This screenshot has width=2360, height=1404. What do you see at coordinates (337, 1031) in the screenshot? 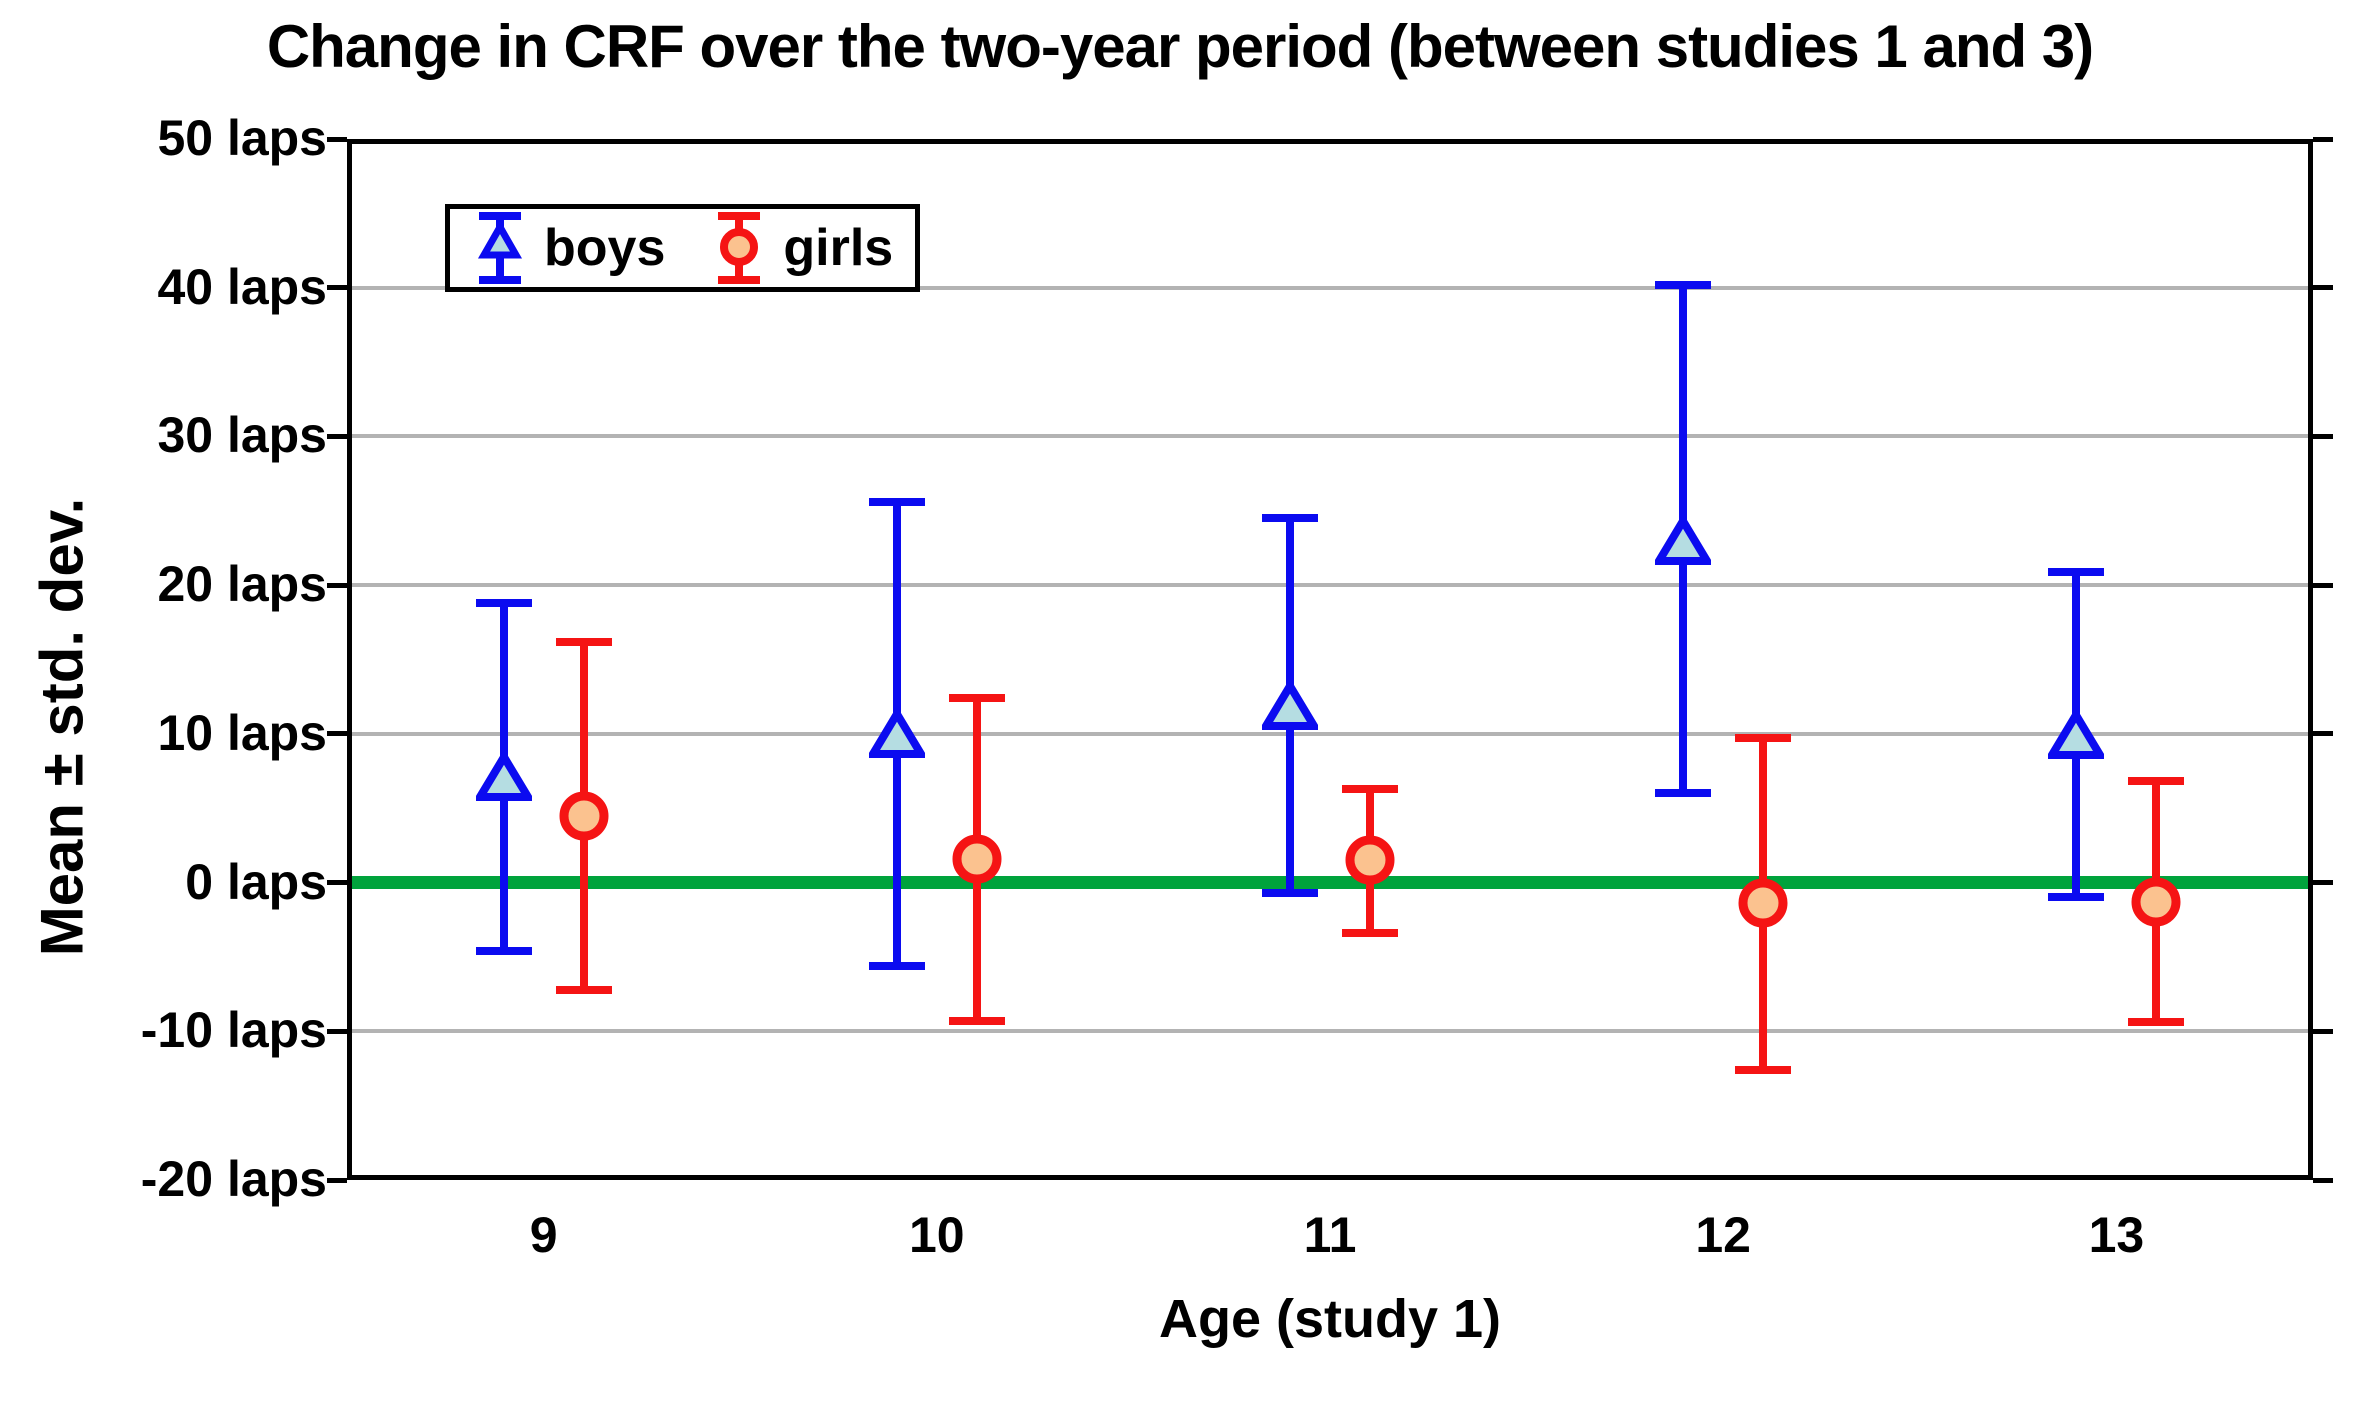
I see `y-tick-left--10` at bounding box center [337, 1031].